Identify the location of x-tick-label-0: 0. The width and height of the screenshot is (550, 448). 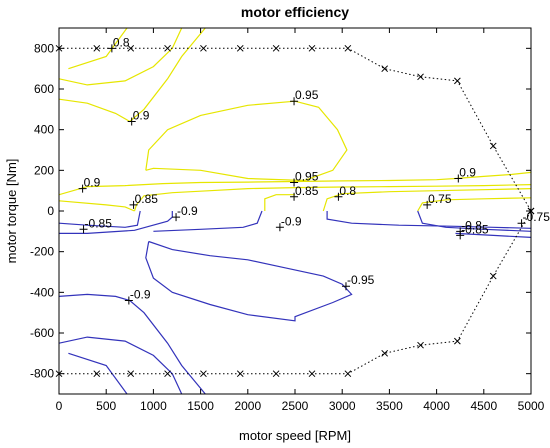
(59, 406).